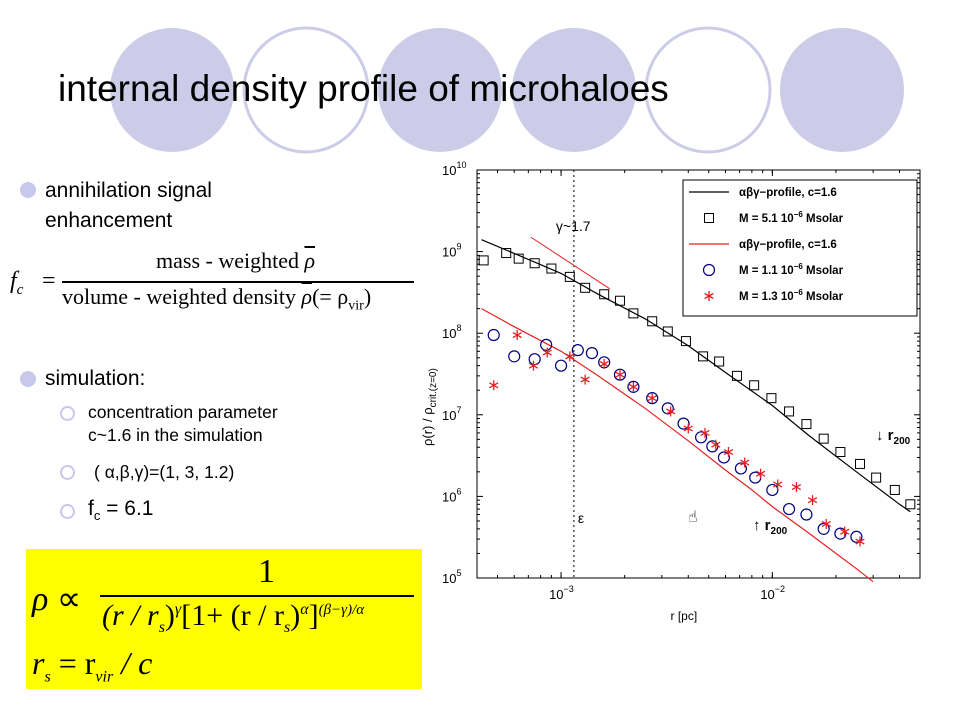  What do you see at coordinates (164, 472) in the screenshot?
I see `sub-bullet-alpha-beta-gamma: ( α,β,γ)=(1, 3, 1.2)` at bounding box center [164, 472].